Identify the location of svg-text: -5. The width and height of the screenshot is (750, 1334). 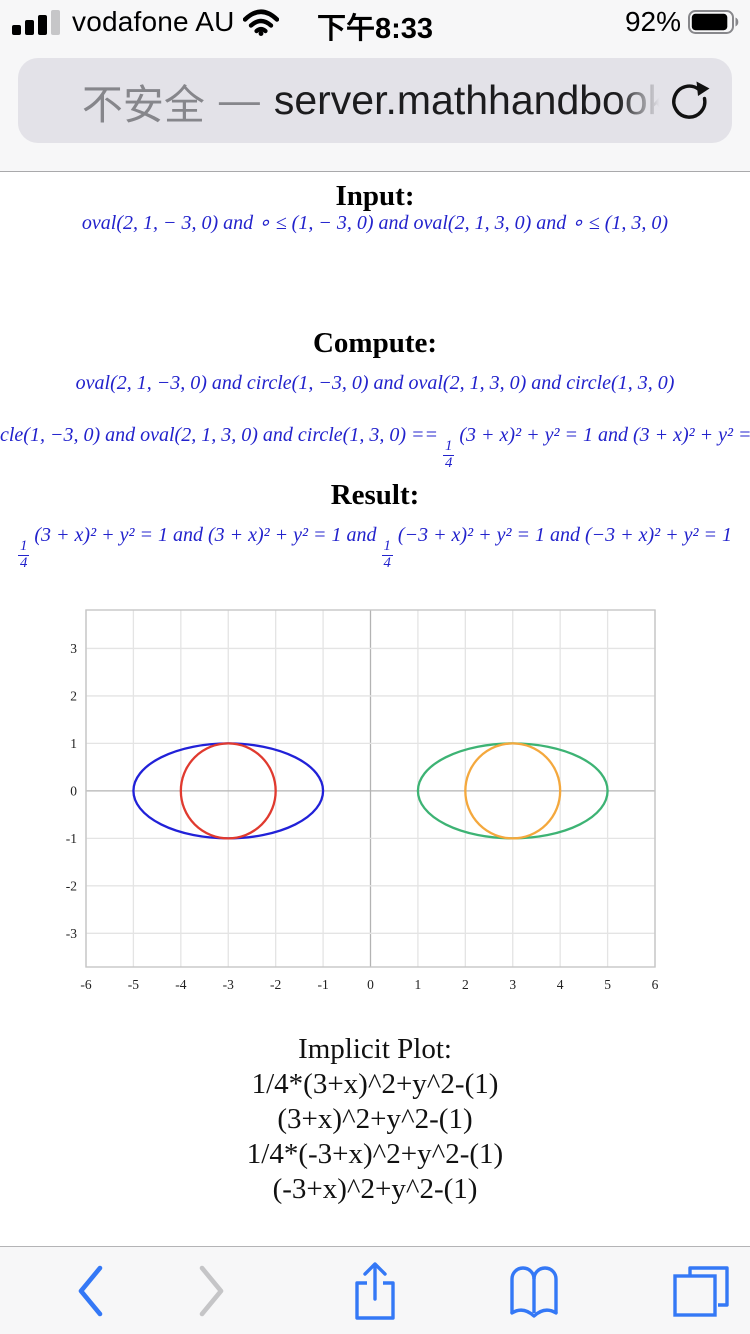
(133, 984).